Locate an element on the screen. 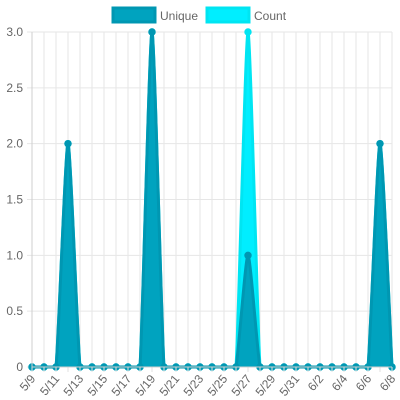  x-tick-label: 5/25 is located at coordinates (218, 385).